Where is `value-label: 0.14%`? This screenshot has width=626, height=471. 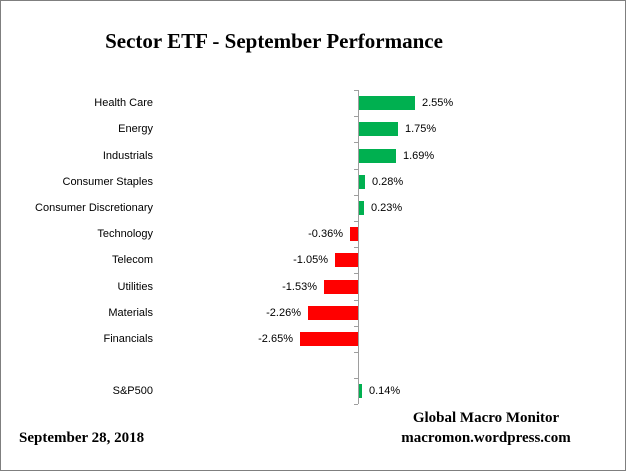
value-label: 0.14% is located at coordinates (385, 391).